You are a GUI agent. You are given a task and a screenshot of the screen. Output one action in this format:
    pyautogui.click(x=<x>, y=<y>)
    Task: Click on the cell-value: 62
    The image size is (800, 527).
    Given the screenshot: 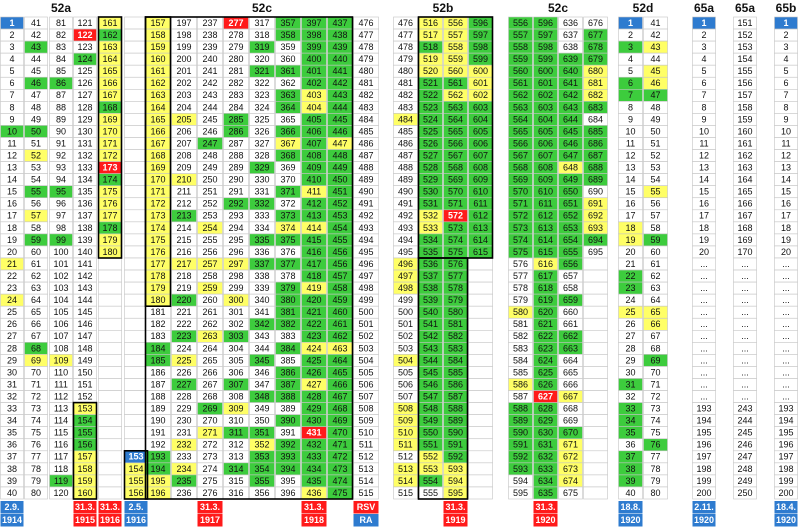 What is the action you would take?
    pyautogui.click(x=655, y=276)
    